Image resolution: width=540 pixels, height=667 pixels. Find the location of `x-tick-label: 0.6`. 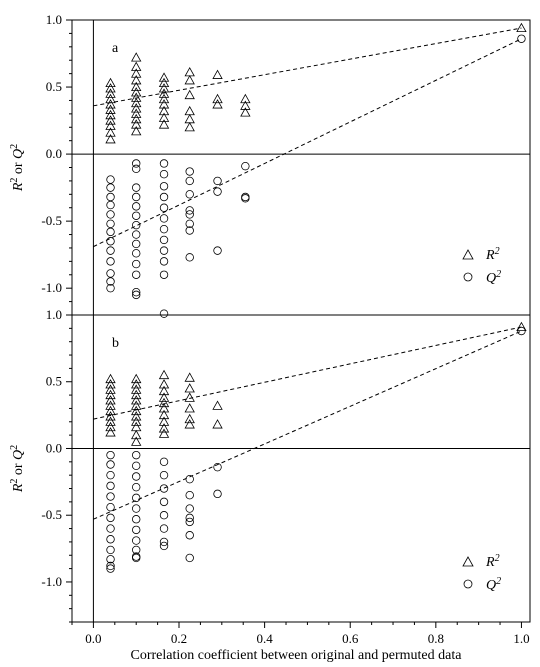

x-tick-label: 0.6 is located at coordinates (350, 638).